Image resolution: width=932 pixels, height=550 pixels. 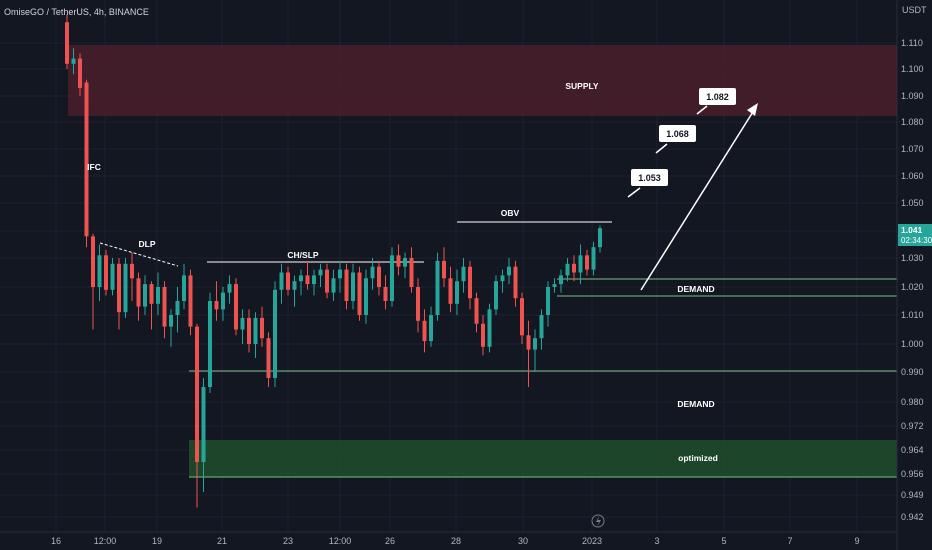 What do you see at coordinates (912, 495) in the screenshot?
I see `price-tick-label: 0.949` at bounding box center [912, 495].